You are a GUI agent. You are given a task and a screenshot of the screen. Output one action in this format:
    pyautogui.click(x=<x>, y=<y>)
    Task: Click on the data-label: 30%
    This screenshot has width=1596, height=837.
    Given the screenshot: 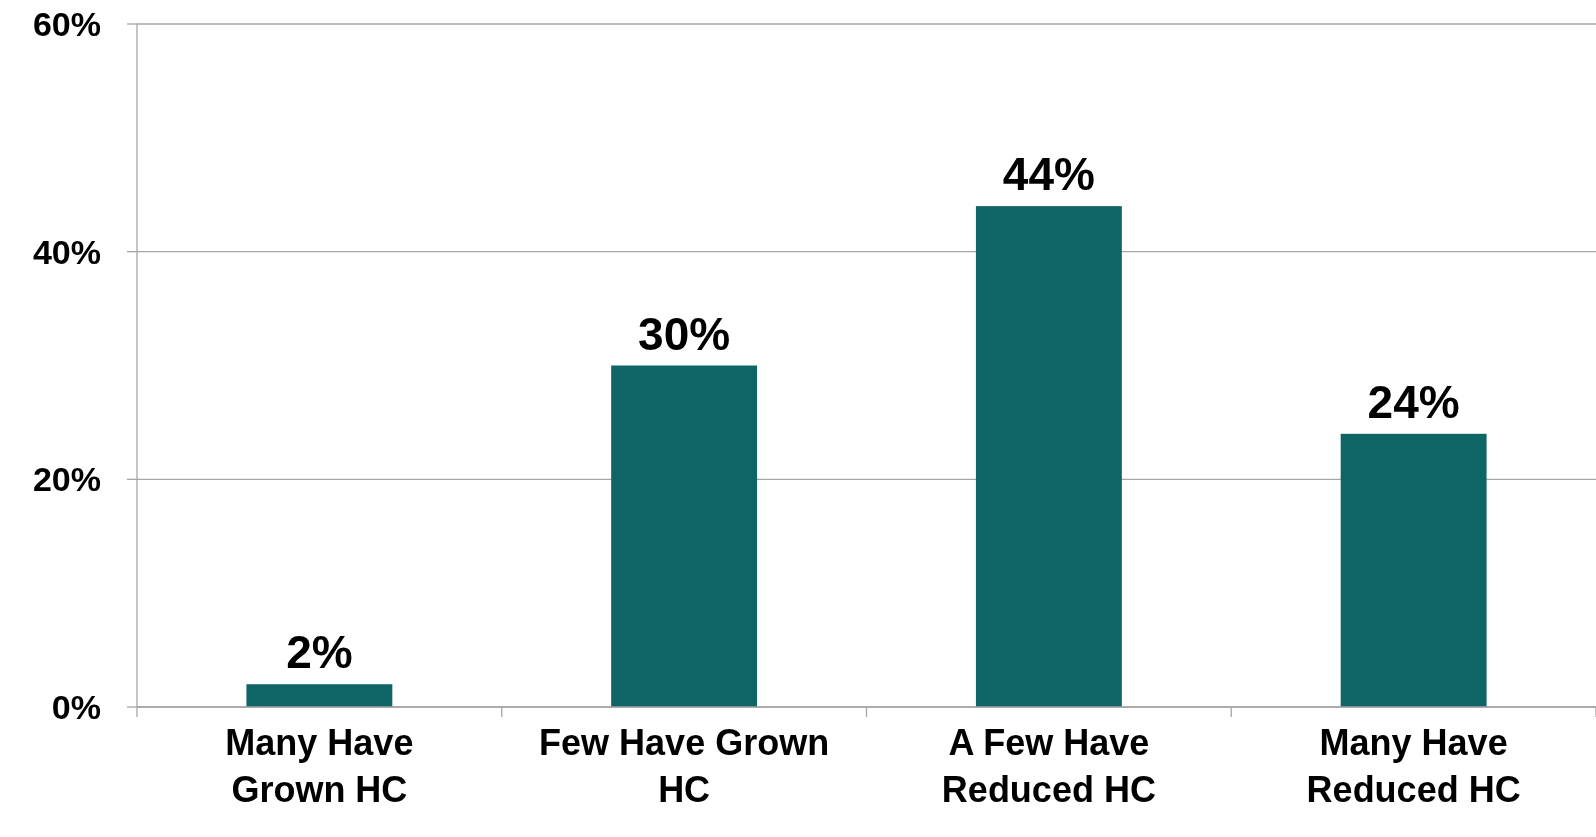 What is the action you would take?
    pyautogui.click(x=684, y=333)
    